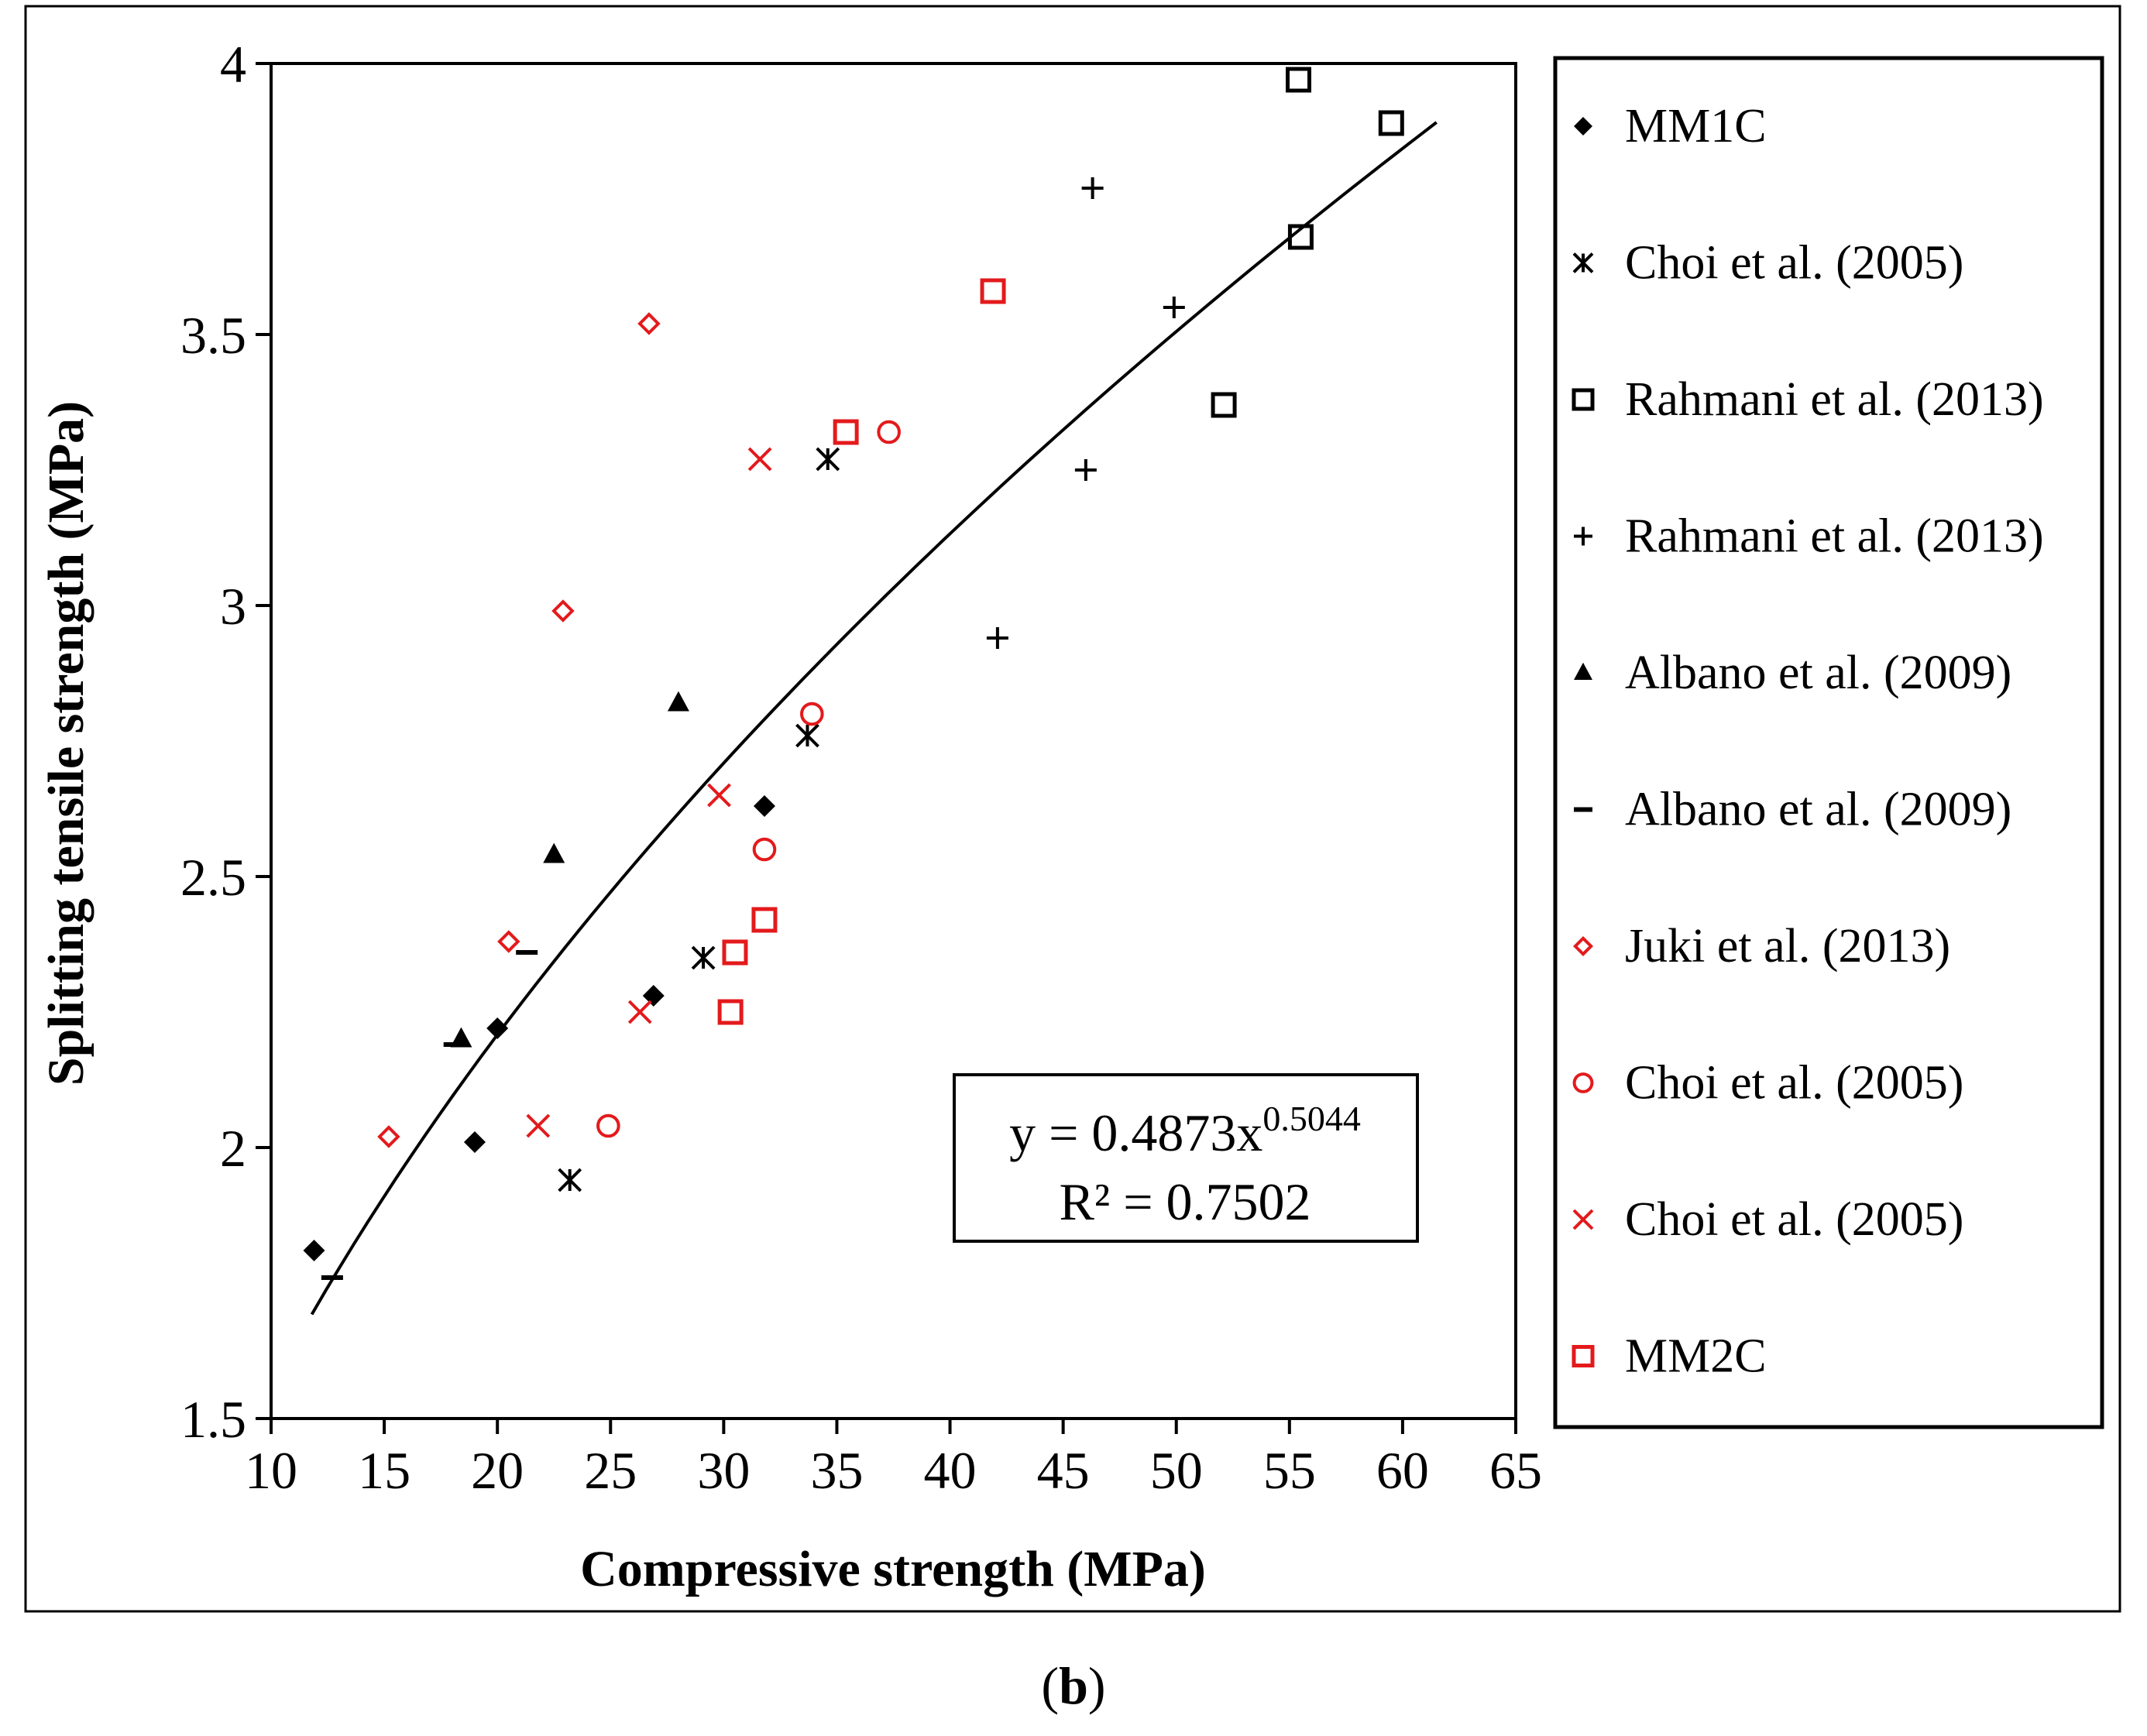  I want to click on legend-item: Juki et al. (2013), so click(1761, 946).